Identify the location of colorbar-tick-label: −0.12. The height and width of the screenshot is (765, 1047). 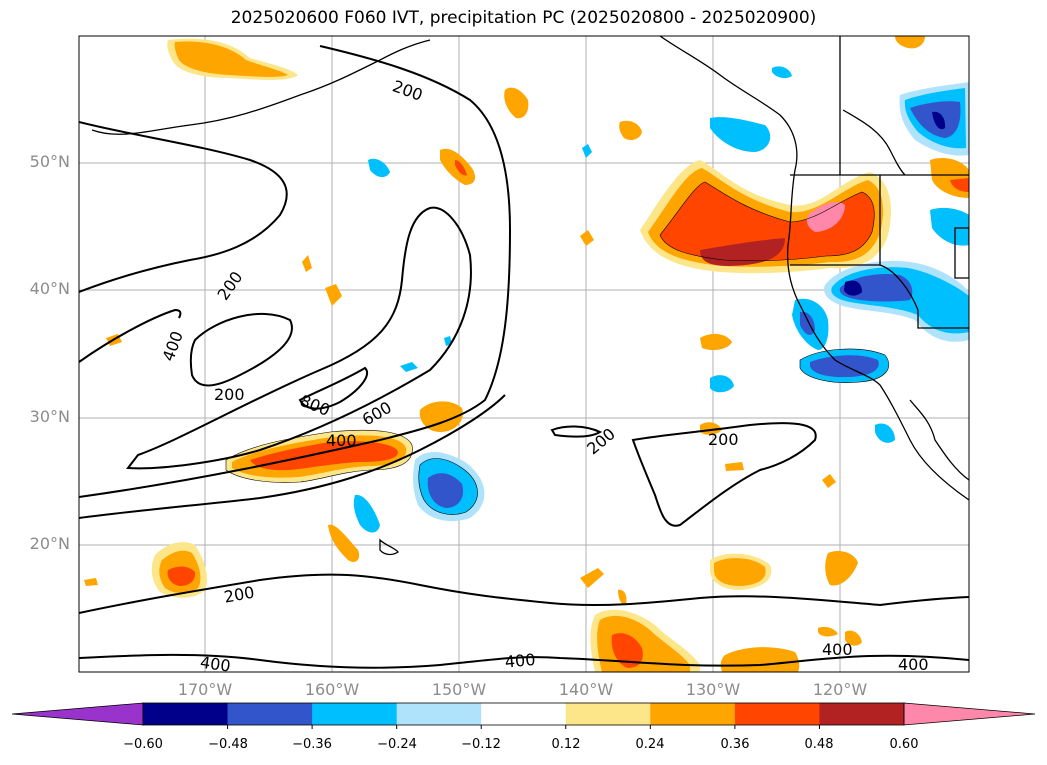
(481, 744).